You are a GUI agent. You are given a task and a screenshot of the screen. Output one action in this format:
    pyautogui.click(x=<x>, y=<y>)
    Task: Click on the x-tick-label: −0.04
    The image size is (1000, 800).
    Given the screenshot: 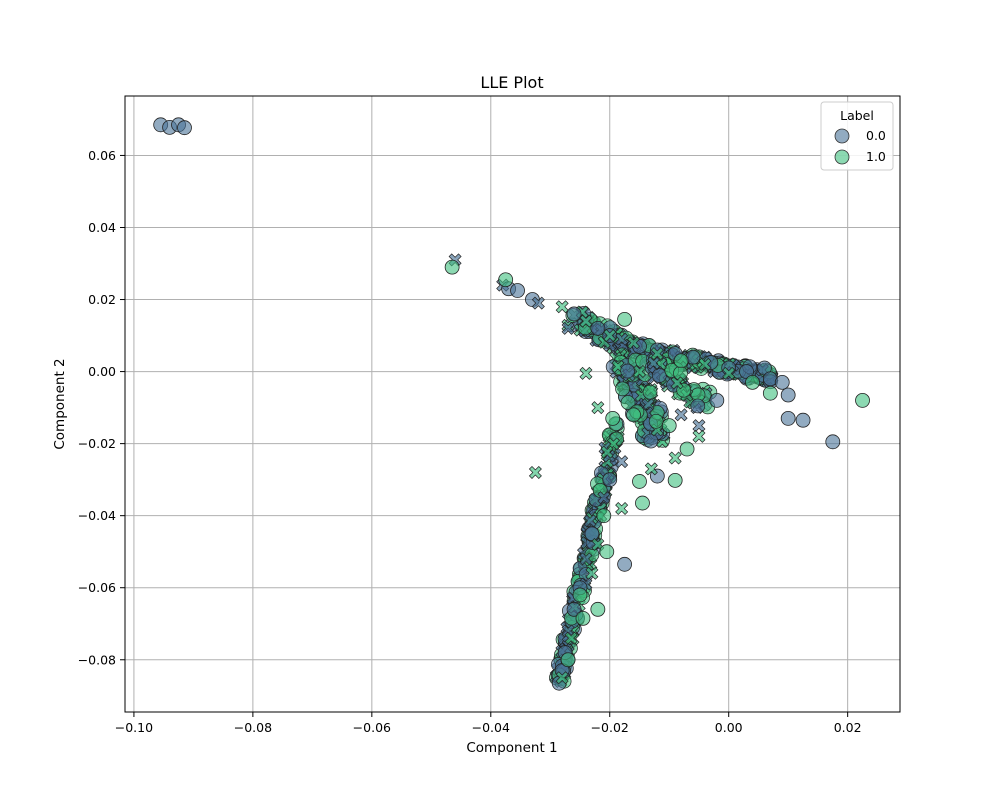 What is the action you would take?
    pyautogui.click(x=491, y=727)
    